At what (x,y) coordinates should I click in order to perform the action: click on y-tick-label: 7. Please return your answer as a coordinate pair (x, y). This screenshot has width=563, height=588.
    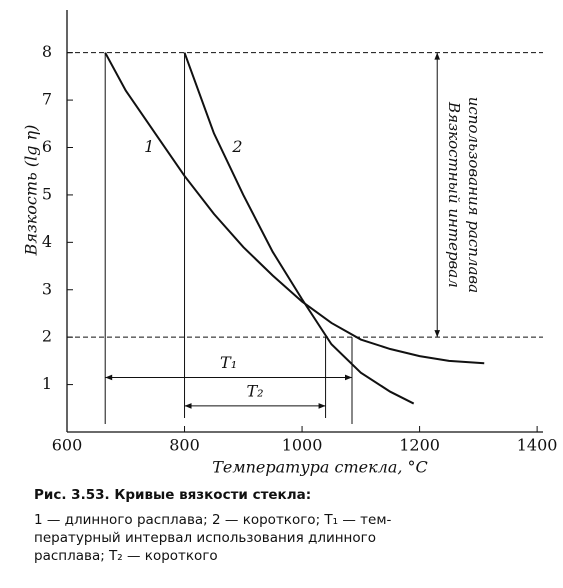
    Looking at the image, I should click on (47, 99).